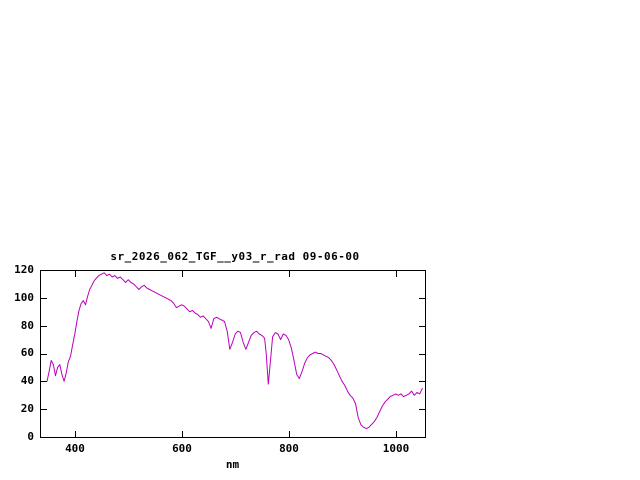 Image resolution: width=640 pixels, height=480 pixels. Describe the element at coordinates (27, 408) in the screenshot. I see `y-tick-label-20: 20` at that location.